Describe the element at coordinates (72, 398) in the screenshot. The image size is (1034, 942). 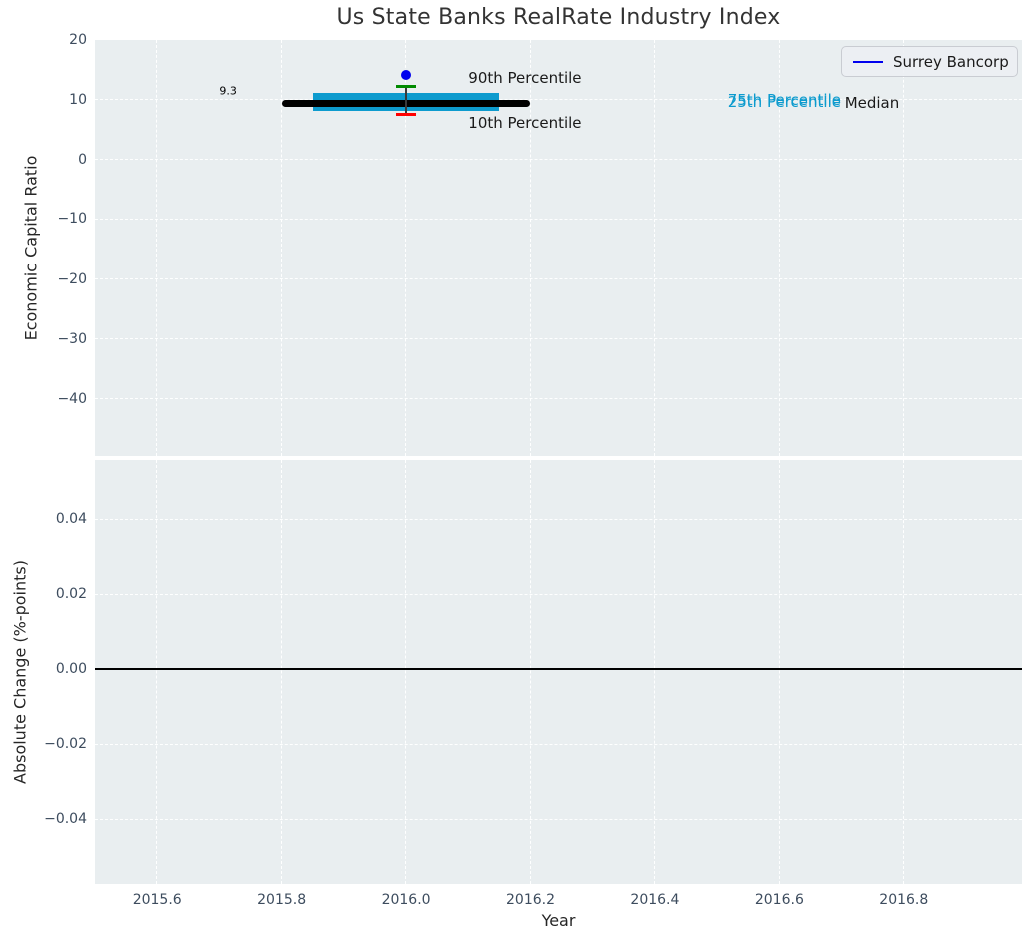
I see `y-tick-label-40: −40` at that location.